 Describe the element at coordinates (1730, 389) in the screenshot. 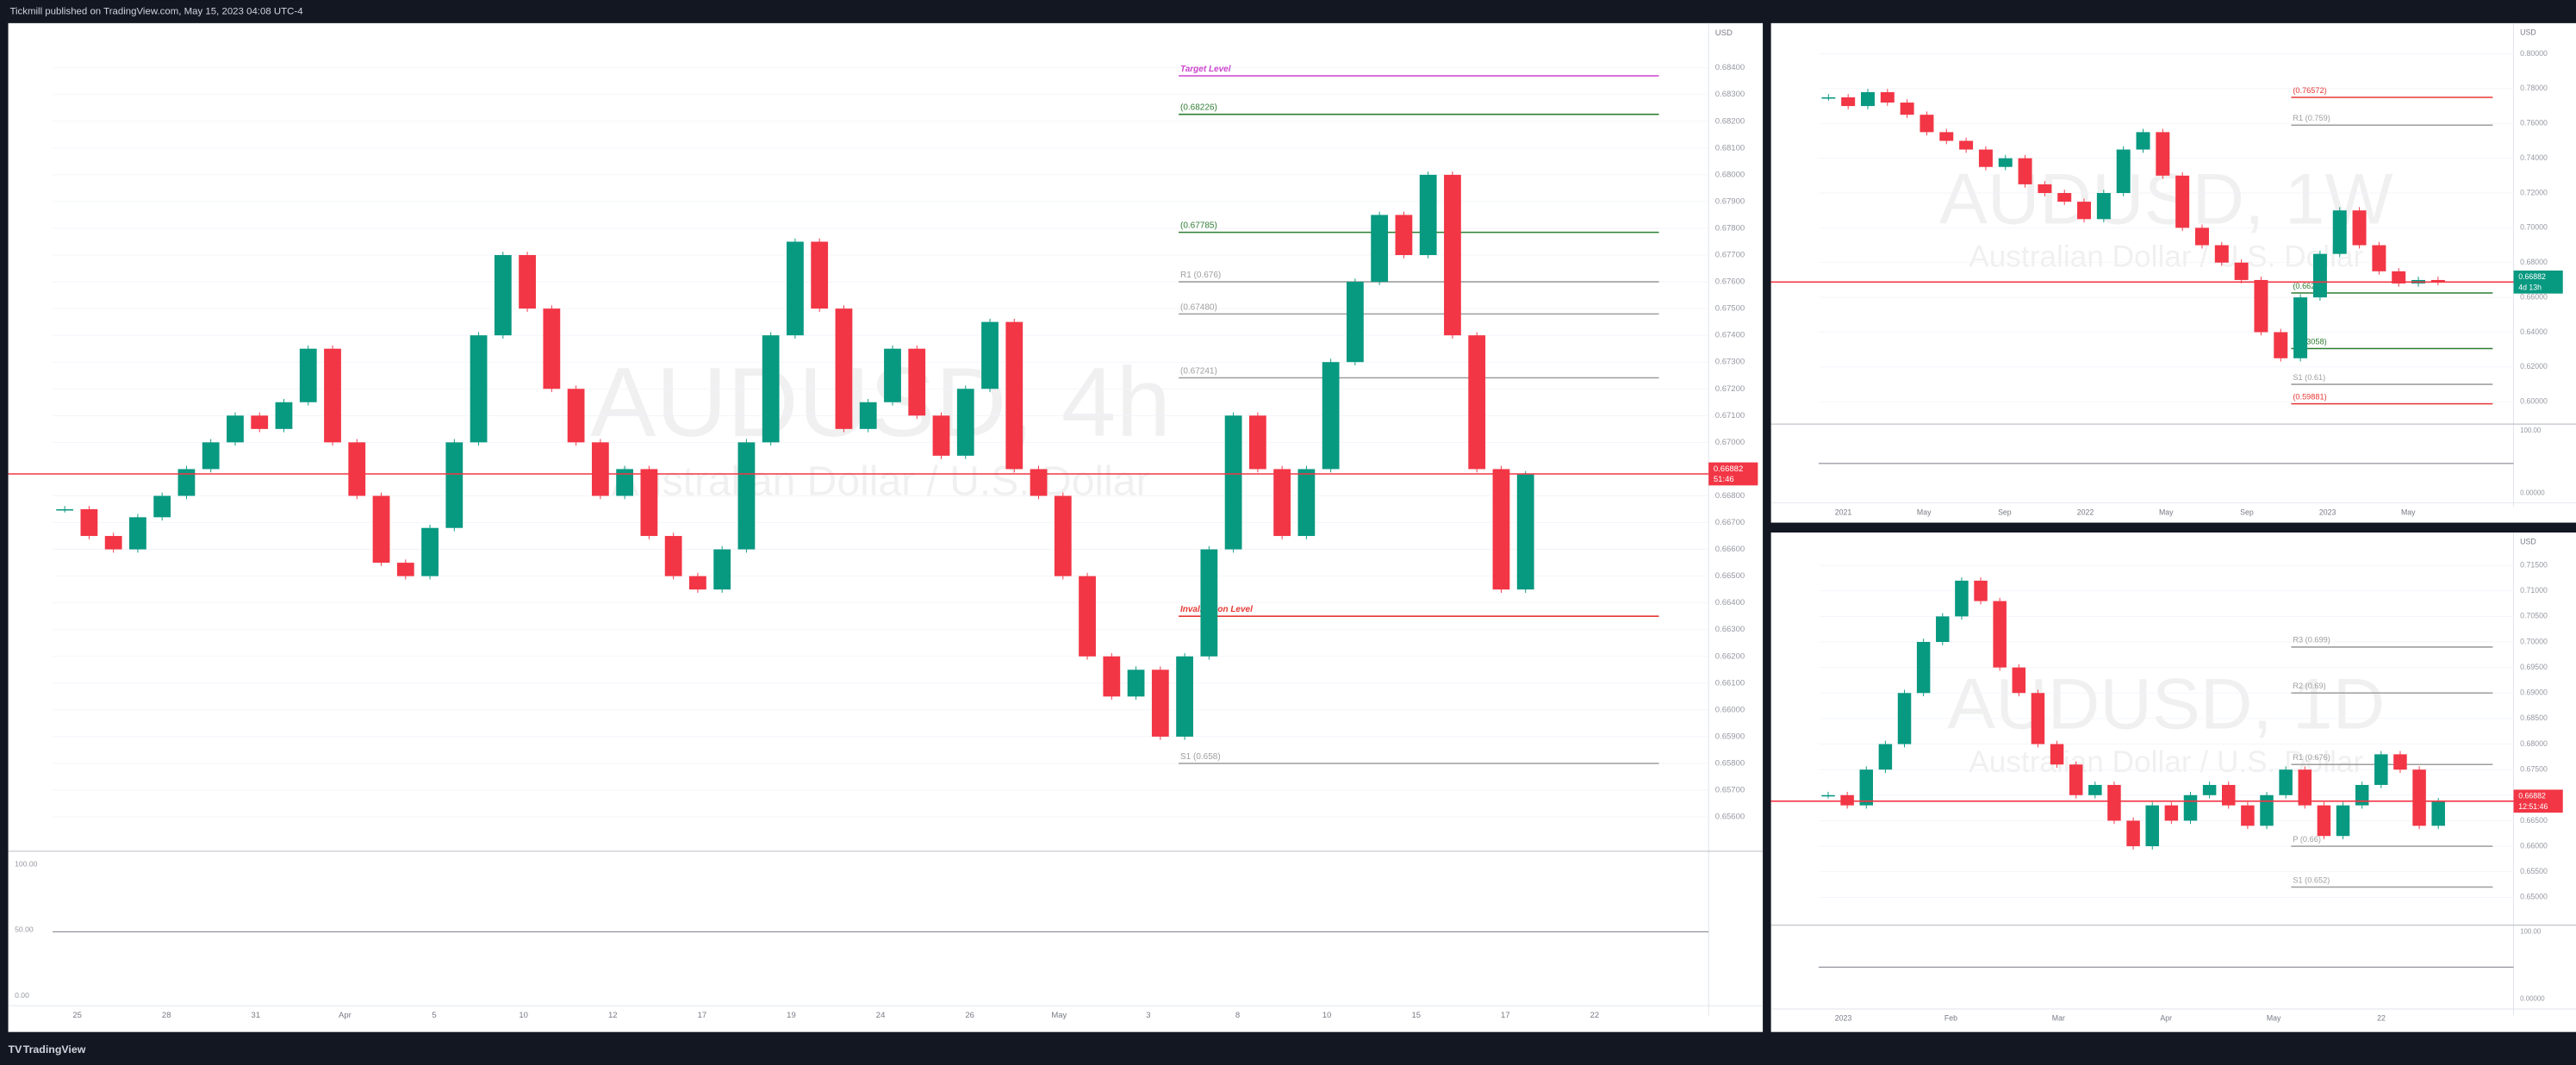

I see `y-tick-label: 0.67200` at that location.